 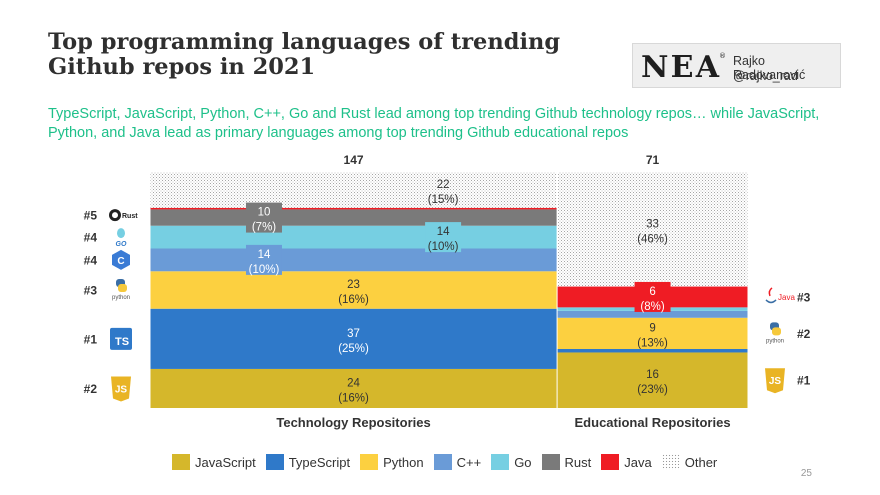 I want to click on value-label-other-technology-repositories: 22, so click(x=443, y=185).